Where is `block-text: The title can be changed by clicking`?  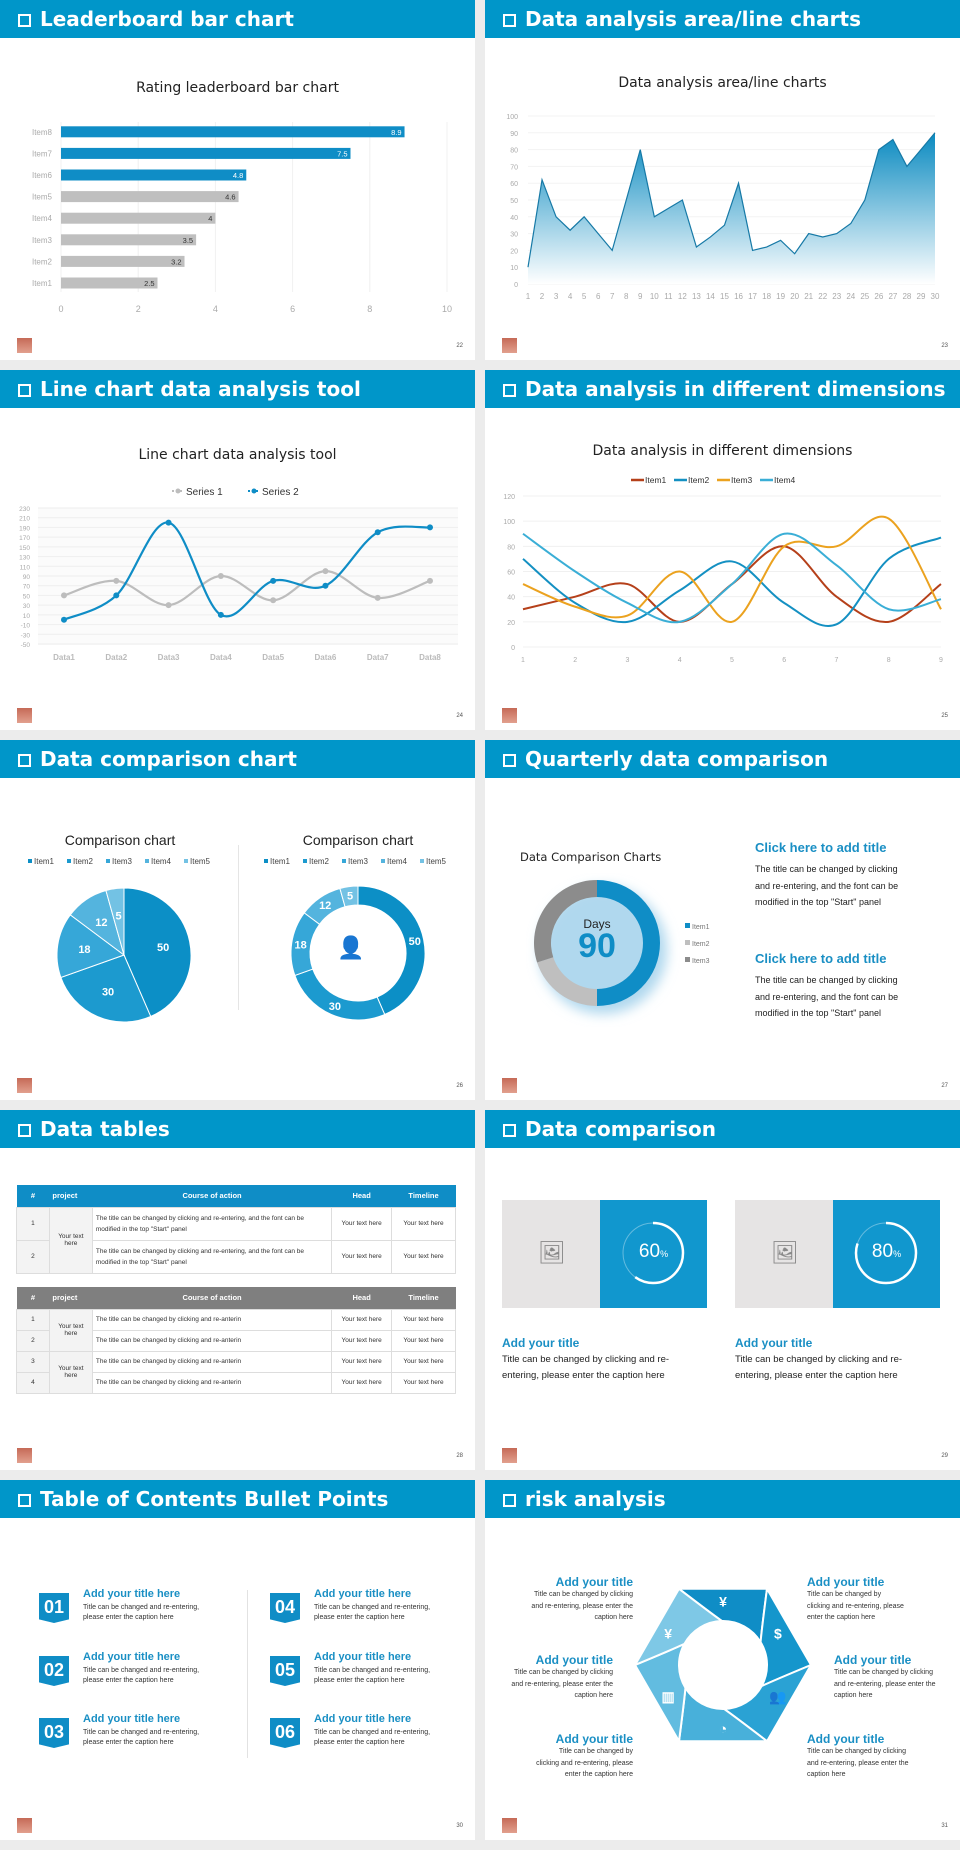 block-text: The title can be changed by clicking is located at coordinates (826, 869).